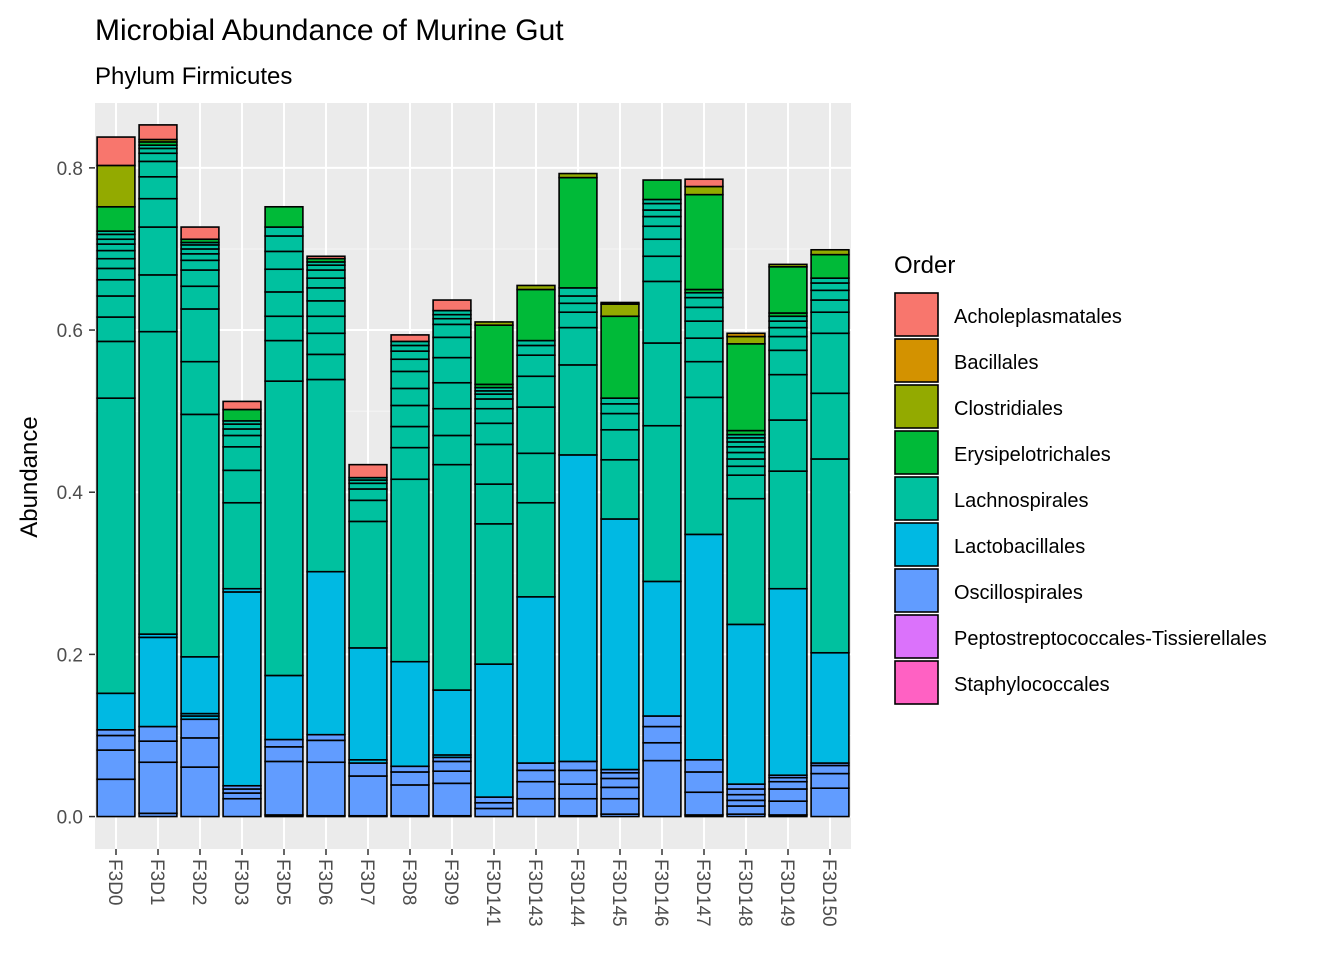  I want to click on bar-F3D2, so click(200, 522).